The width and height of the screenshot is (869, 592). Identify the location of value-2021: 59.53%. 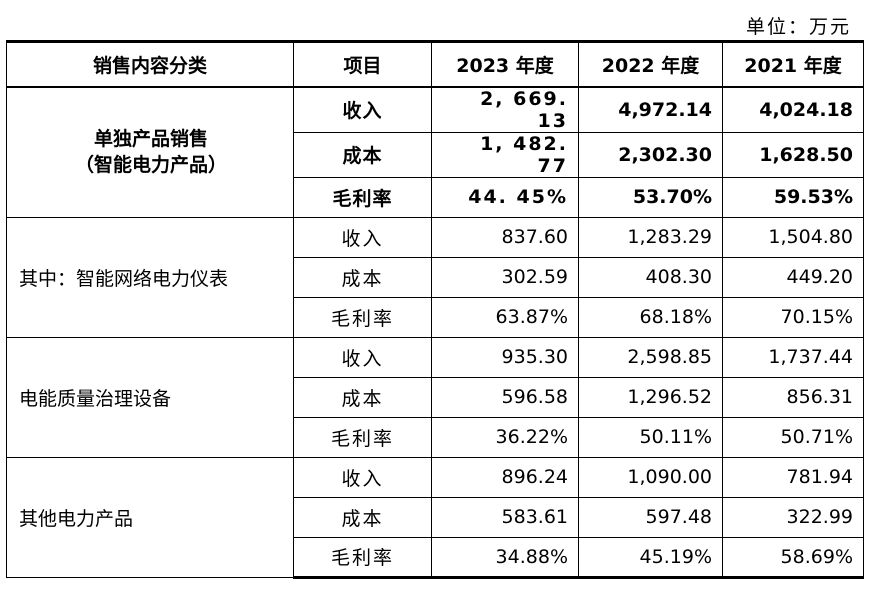
(793, 197).